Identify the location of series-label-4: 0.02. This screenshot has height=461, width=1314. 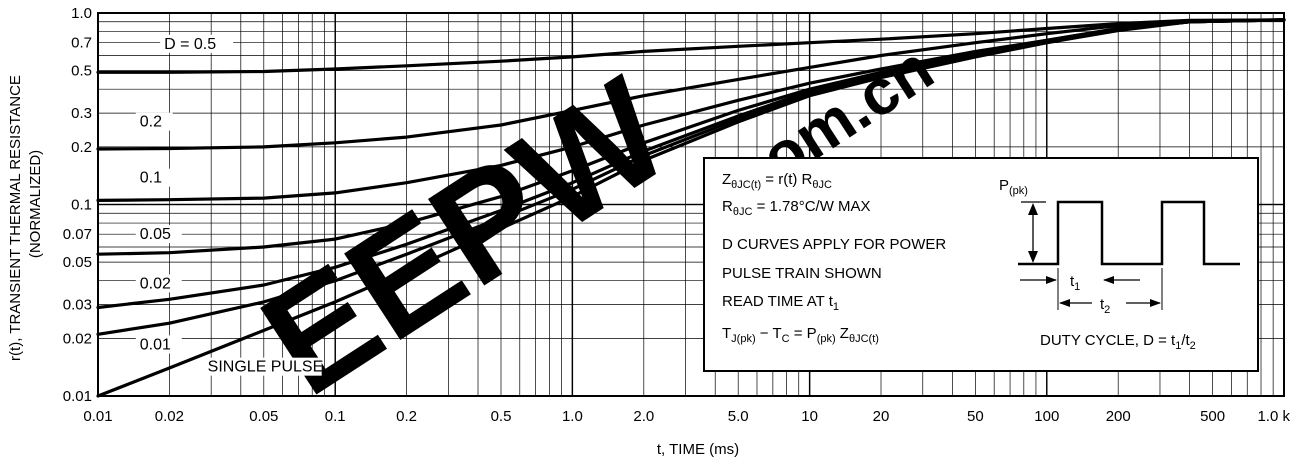
(155, 283).